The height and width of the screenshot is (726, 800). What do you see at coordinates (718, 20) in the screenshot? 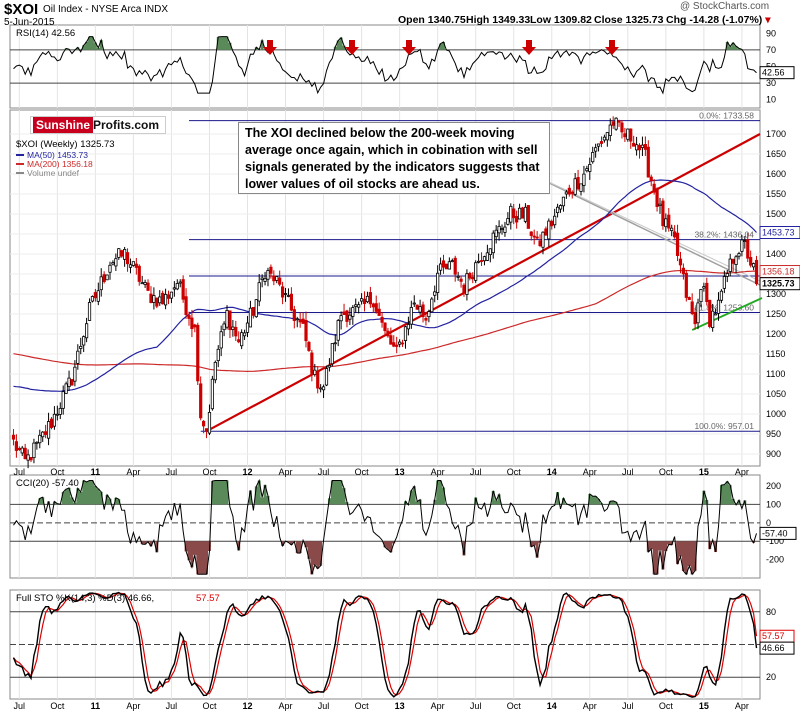
I see `change-value: Chg -14.28 (-1.07%) ▾` at bounding box center [718, 20].